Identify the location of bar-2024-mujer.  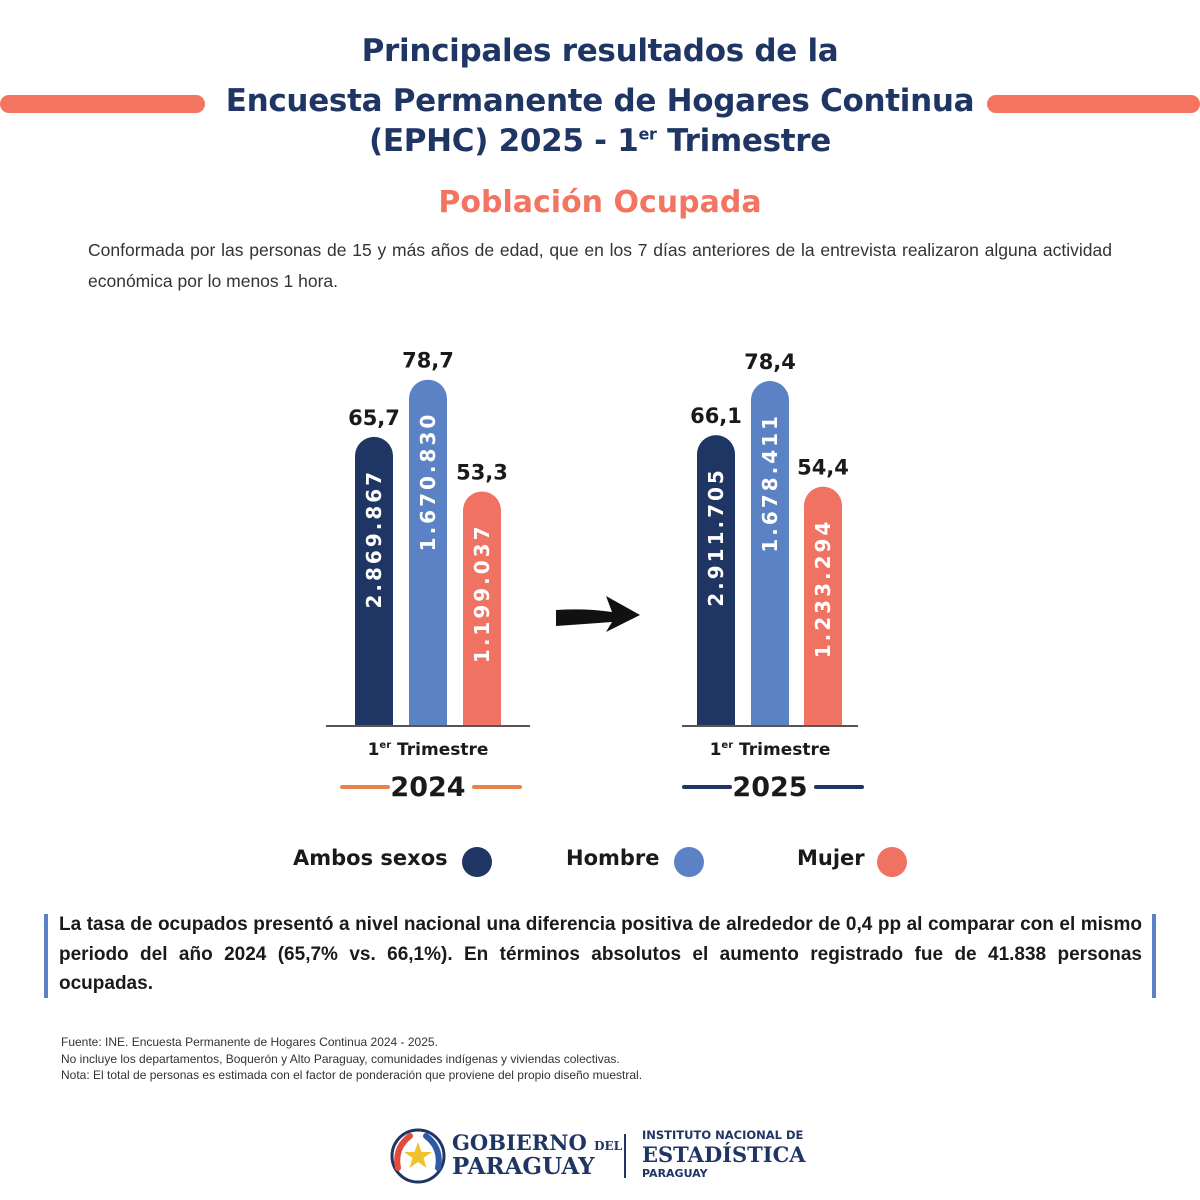
(482, 608).